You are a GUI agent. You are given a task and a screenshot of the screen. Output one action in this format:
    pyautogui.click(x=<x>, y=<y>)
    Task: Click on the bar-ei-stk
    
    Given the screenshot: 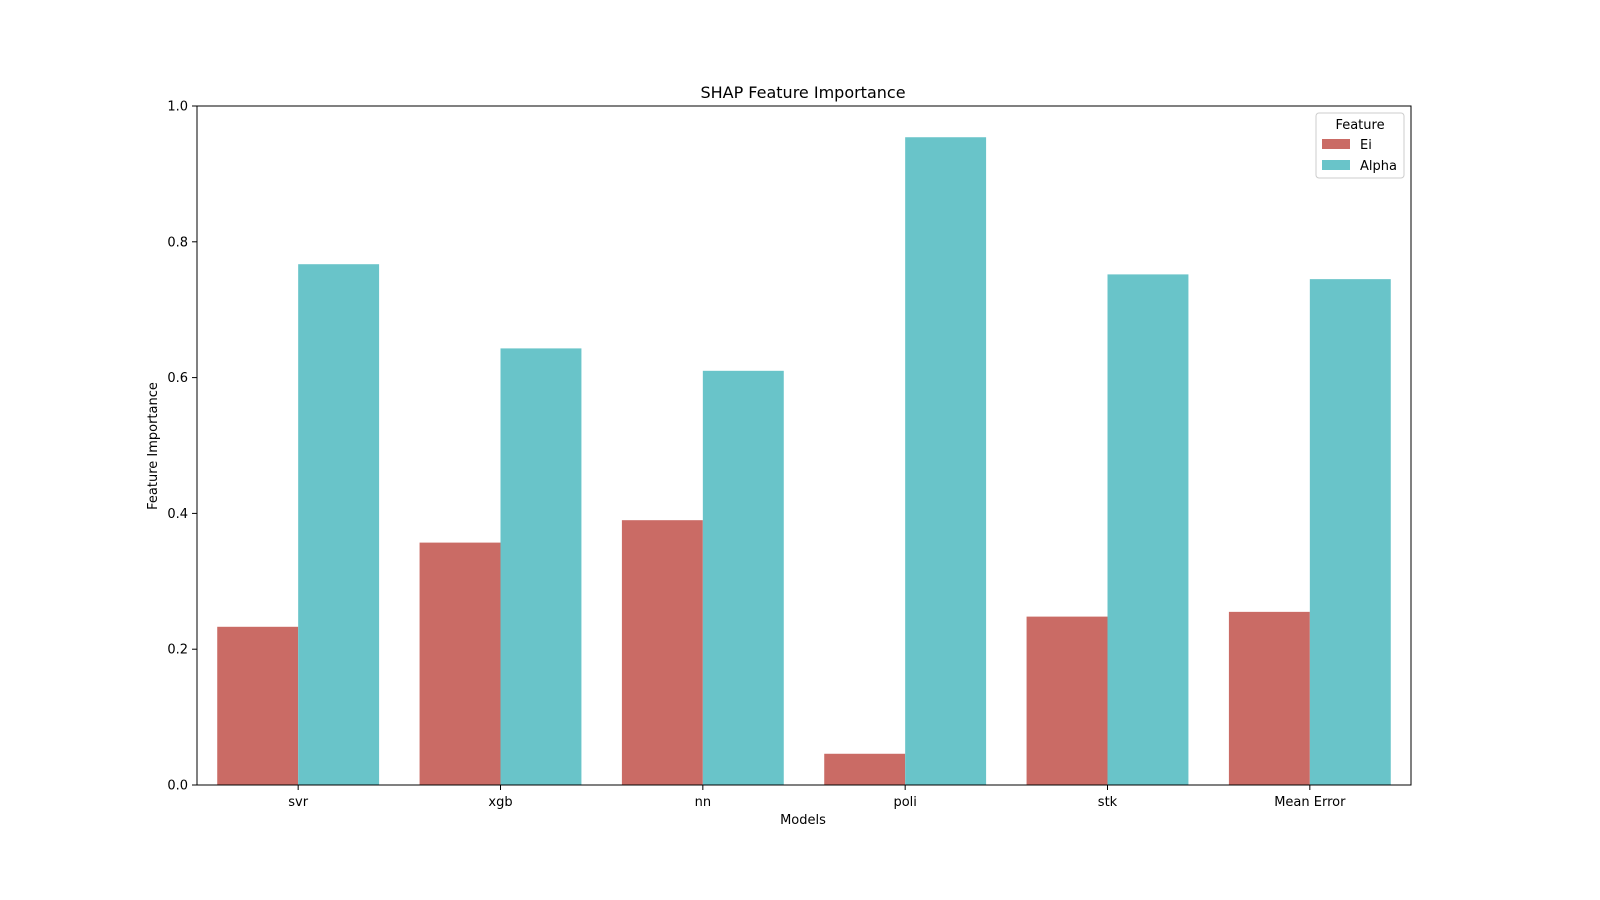 What is the action you would take?
    pyautogui.click(x=1067, y=700)
    